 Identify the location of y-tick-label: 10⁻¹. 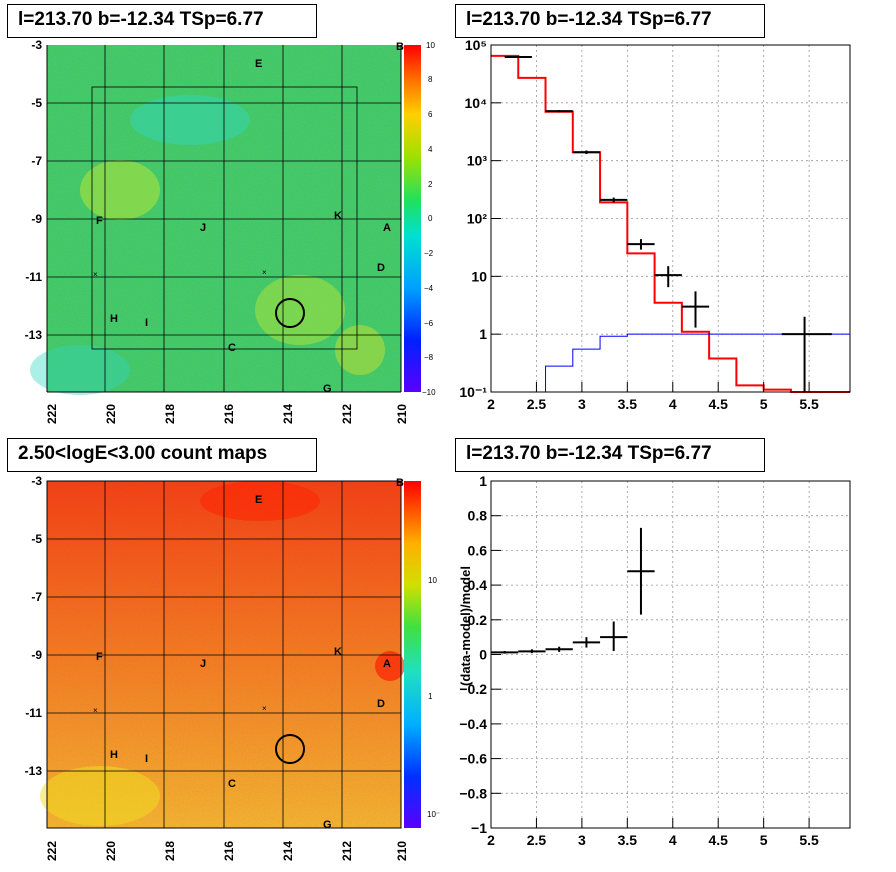
(473, 392).